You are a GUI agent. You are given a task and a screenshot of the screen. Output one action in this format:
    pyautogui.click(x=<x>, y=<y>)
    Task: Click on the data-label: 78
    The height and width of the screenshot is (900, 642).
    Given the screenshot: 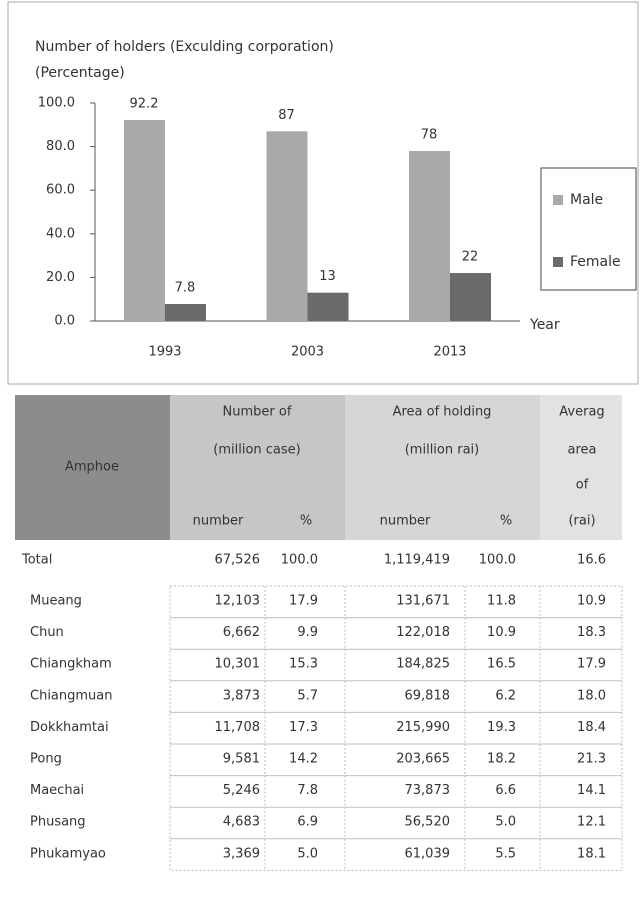 What is the action you would take?
    pyautogui.click(x=429, y=134)
    